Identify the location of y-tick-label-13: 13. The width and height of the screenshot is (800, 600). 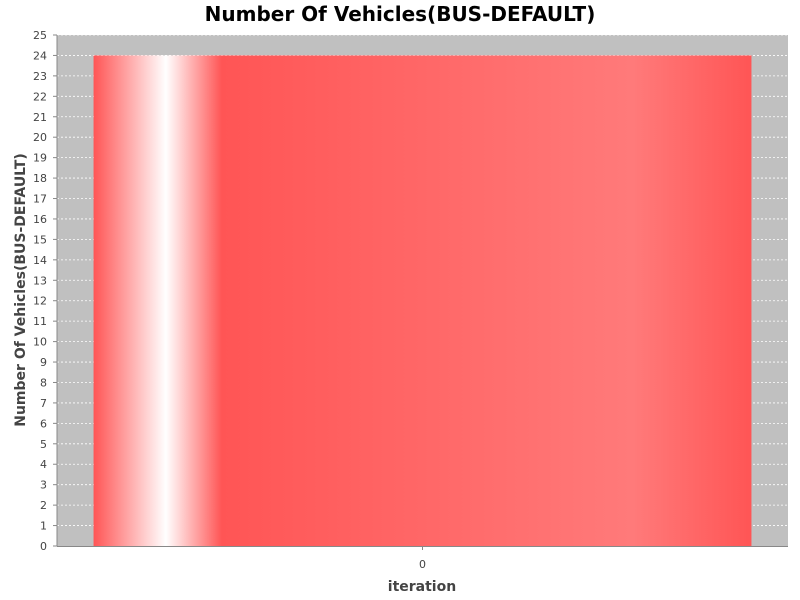
(40, 280).